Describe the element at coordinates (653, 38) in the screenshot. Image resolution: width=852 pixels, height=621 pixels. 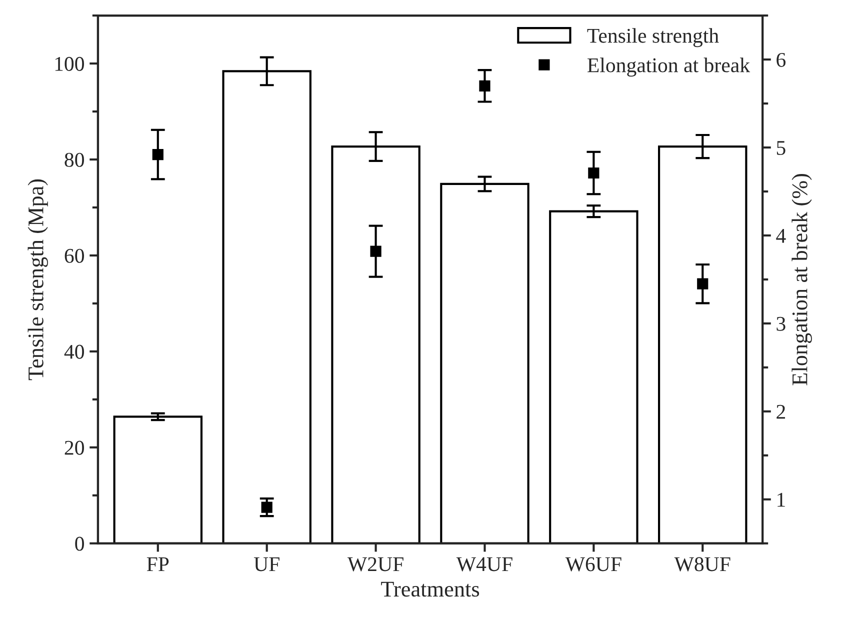
I see `legend-label: Tensile strength` at that location.